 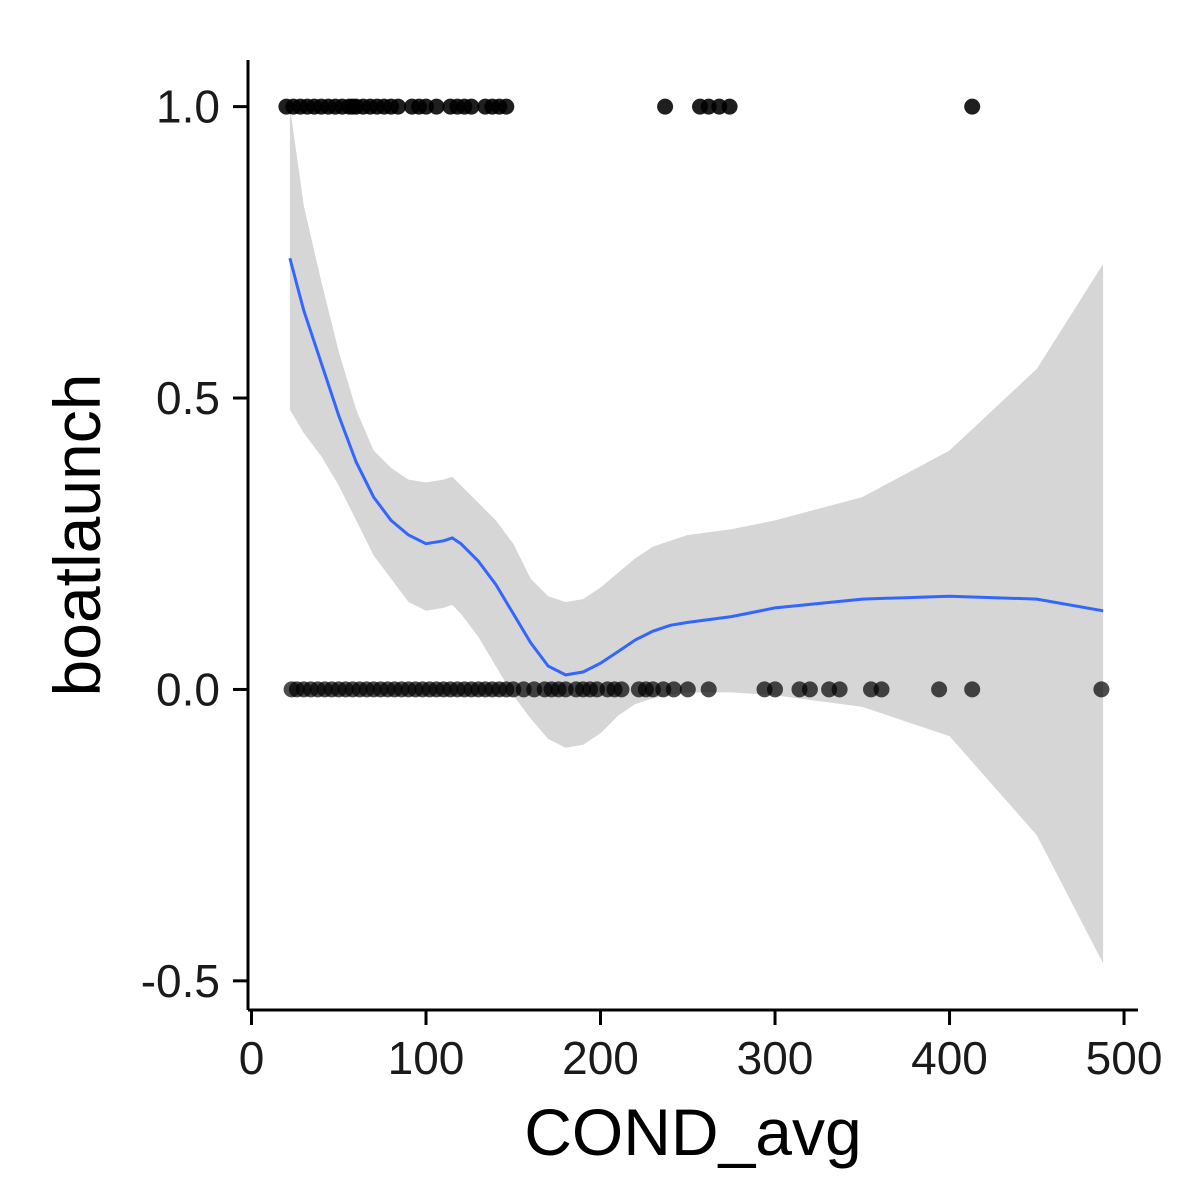 What do you see at coordinates (692, 1132) in the screenshot?
I see `x-axis-title: COND_avg` at bounding box center [692, 1132].